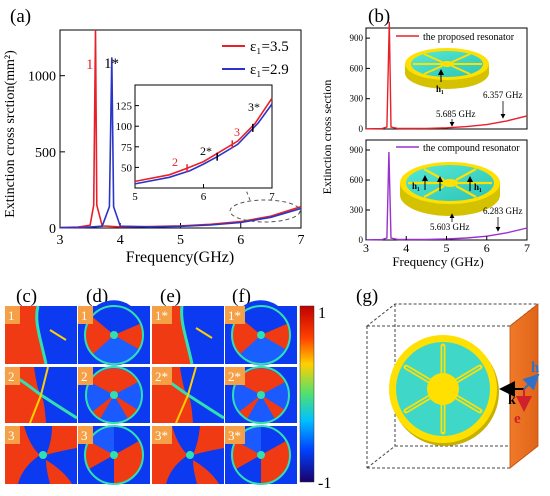 This screenshot has width=550, height=496. Describe the element at coordinates (503, 95) in the screenshot. I see `b-top-annot-6357: 6.357 GHz` at that location.